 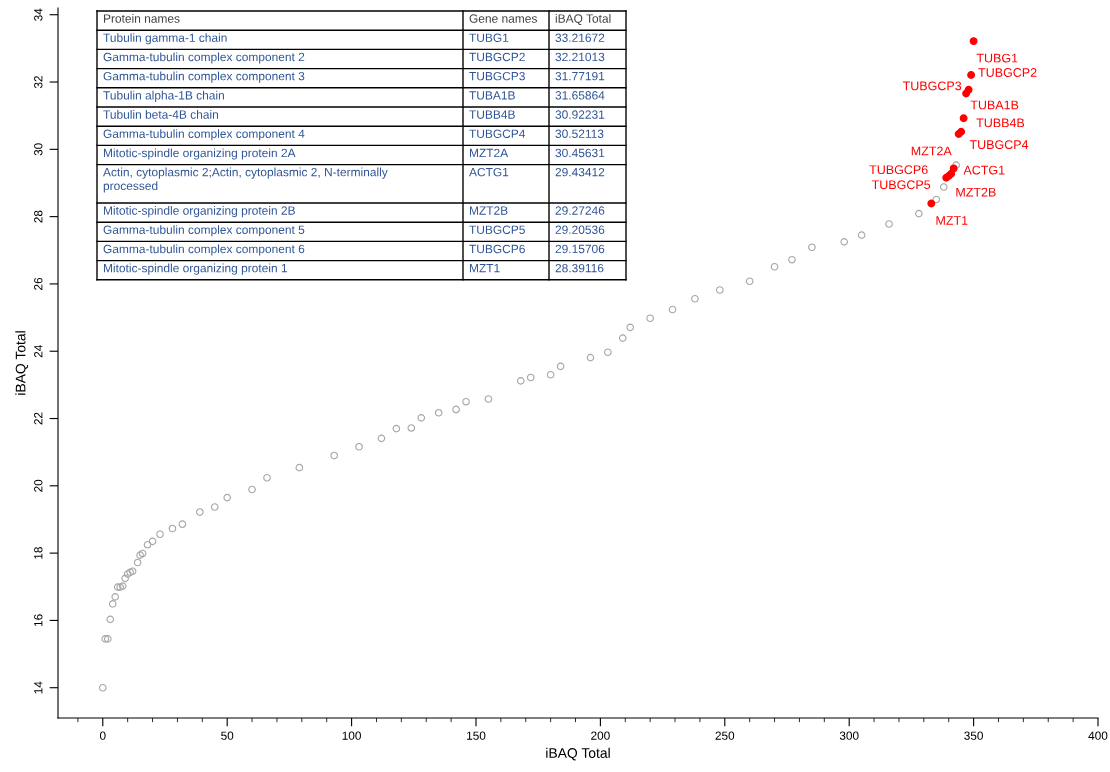 What do you see at coordinates (38, 216) in the screenshot?
I see `y-tick-label: 28` at bounding box center [38, 216].